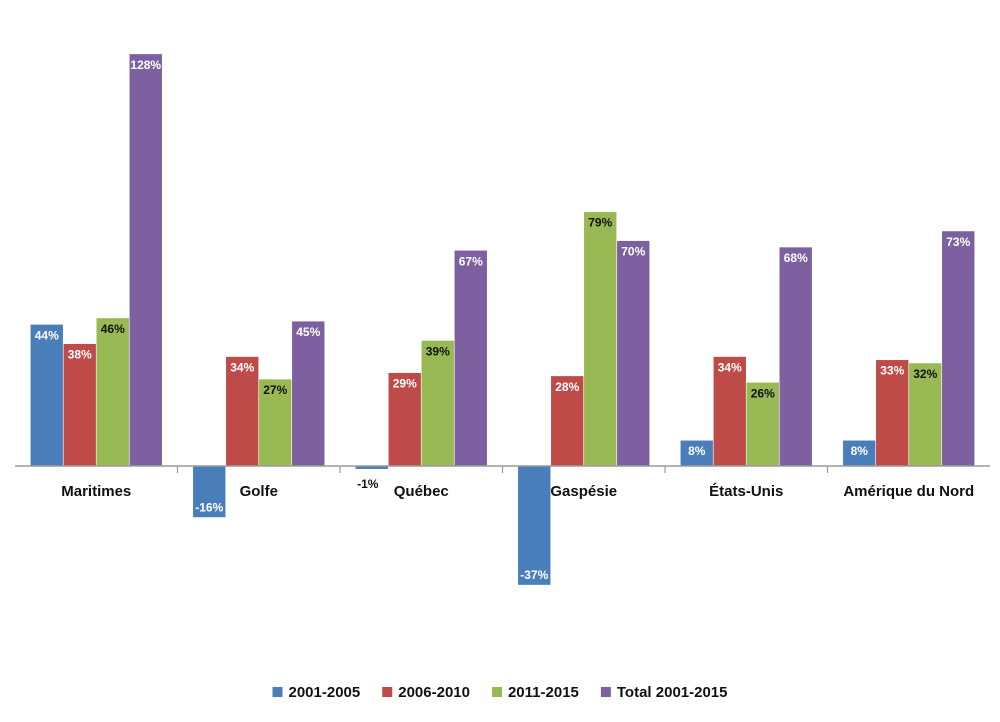 This screenshot has width=1000, height=722. What do you see at coordinates (763, 393) in the screenshot?
I see `data-label-etats-unis-2011-2015: 26%` at bounding box center [763, 393].